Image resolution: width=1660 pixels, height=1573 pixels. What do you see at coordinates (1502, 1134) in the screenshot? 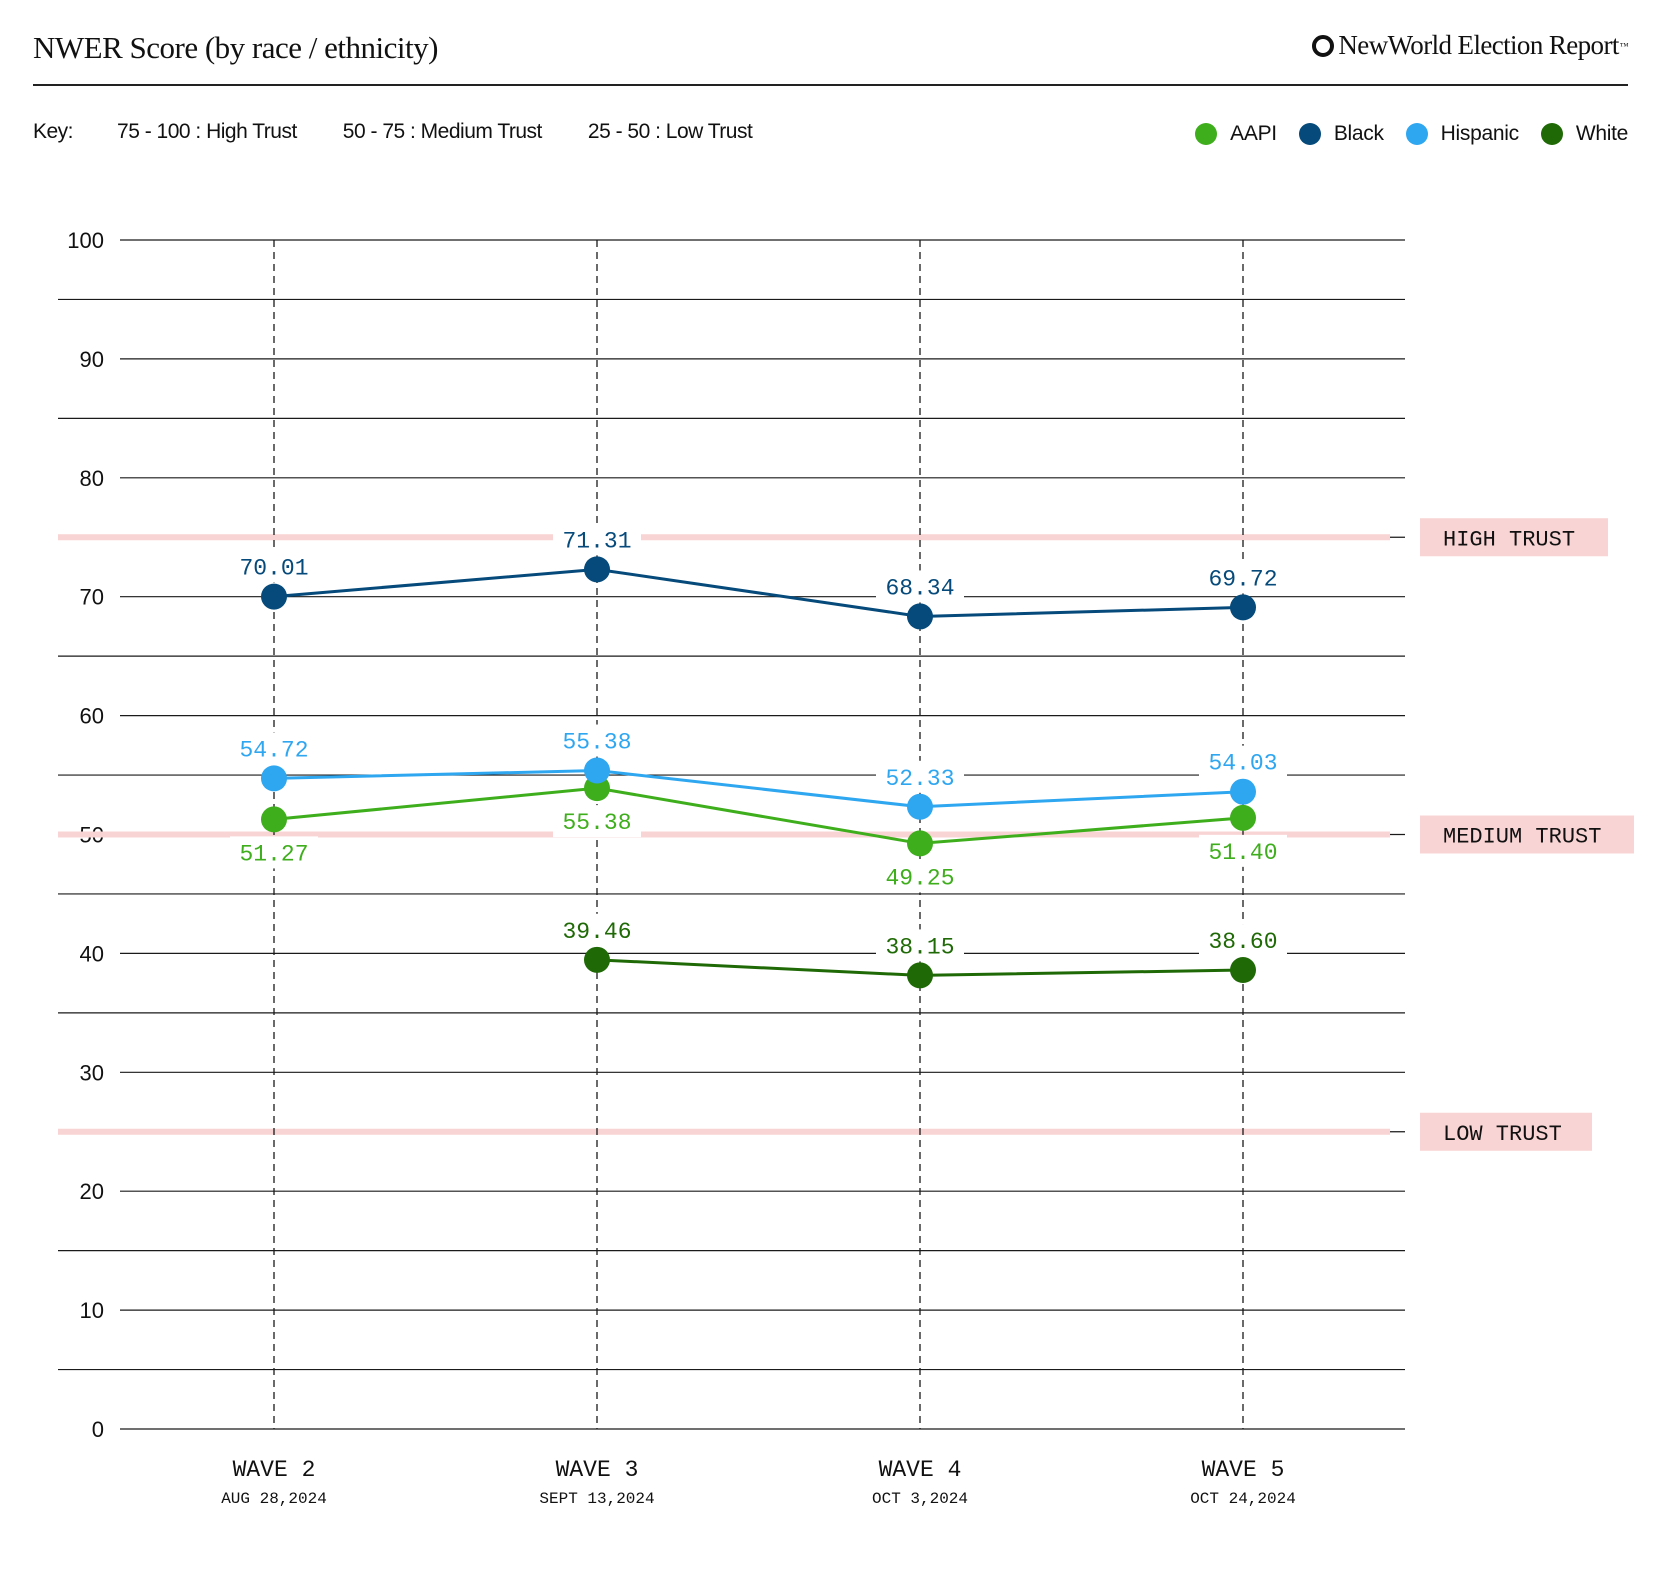
I see `threshold-label: LOW TRUST` at bounding box center [1502, 1134].